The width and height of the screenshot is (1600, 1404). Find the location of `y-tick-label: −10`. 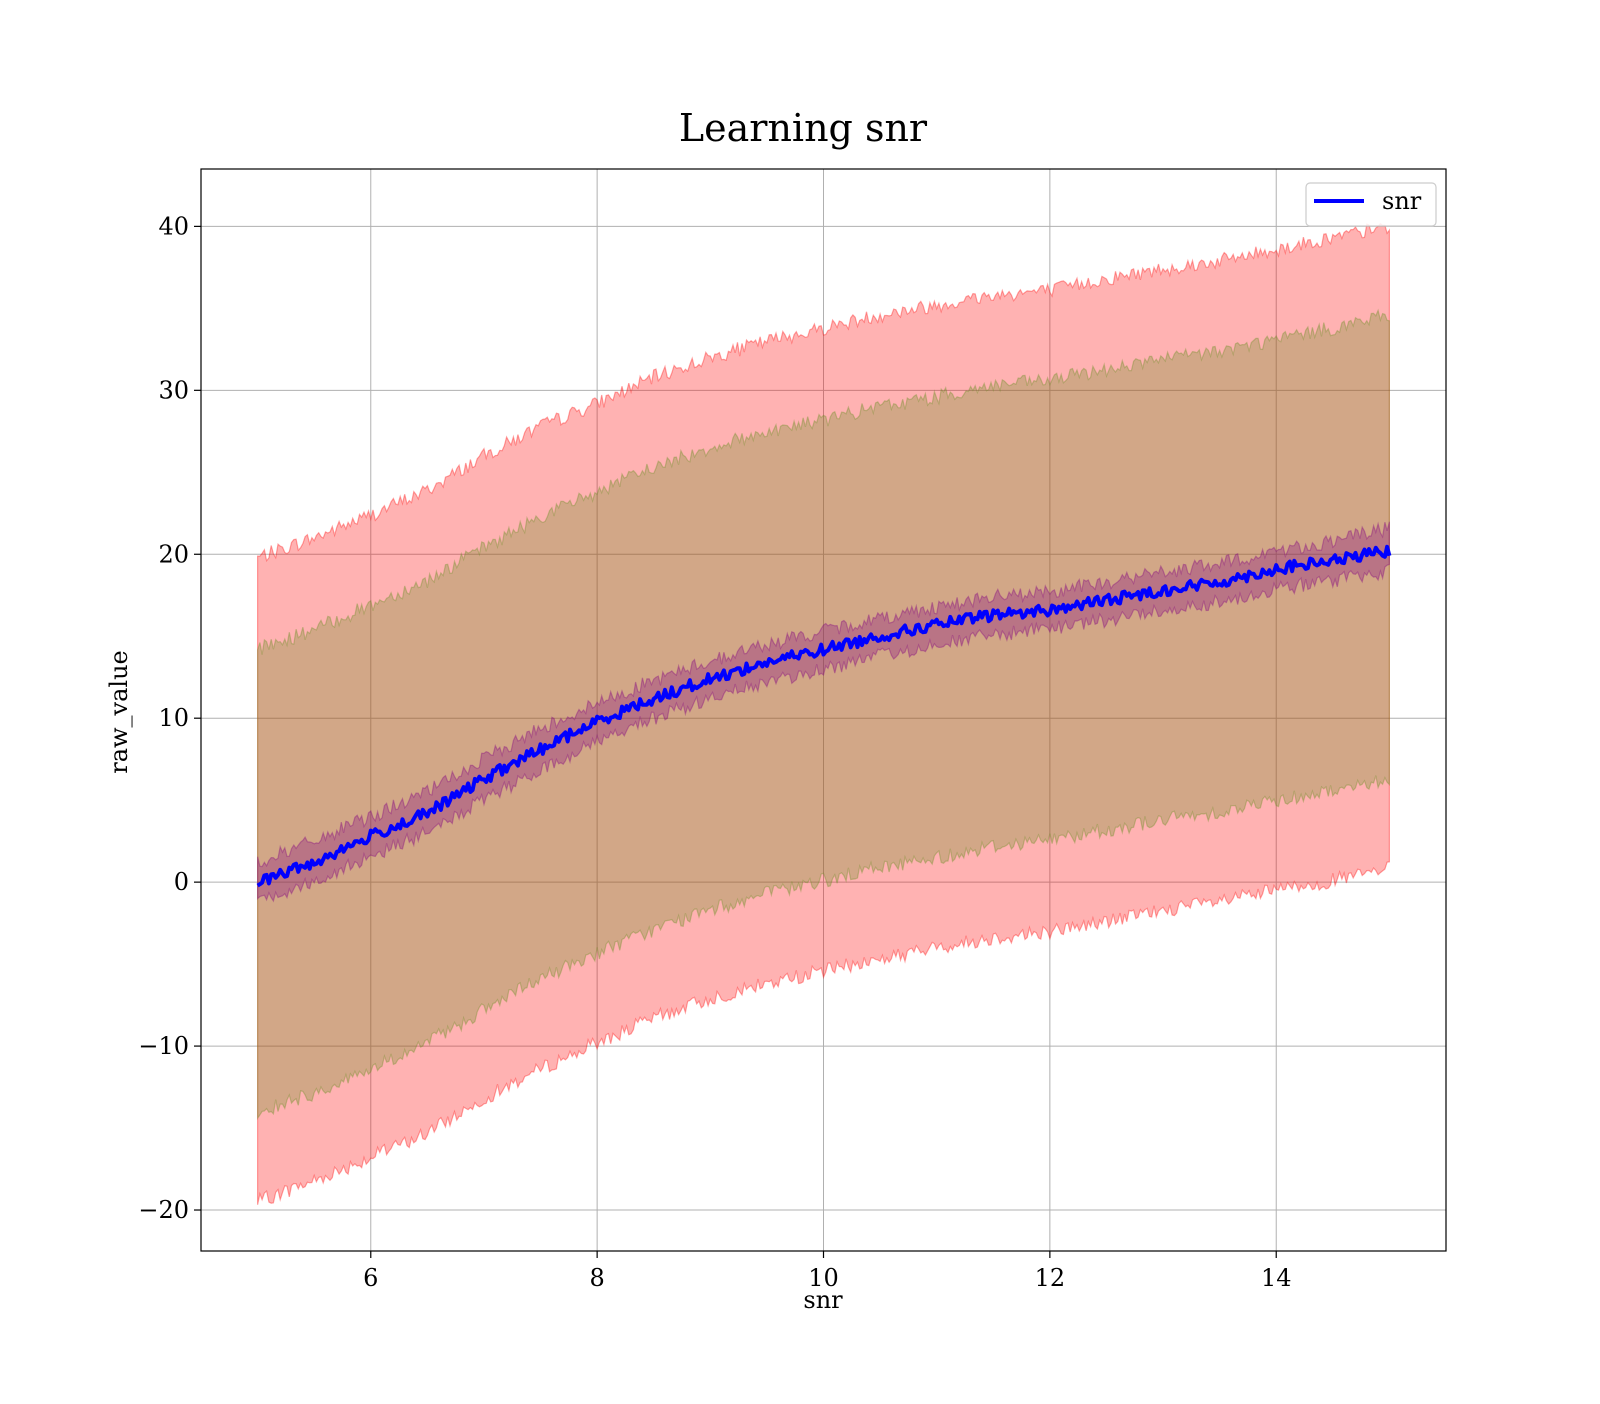

y-tick-label: −10 is located at coordinates (163, 1046).